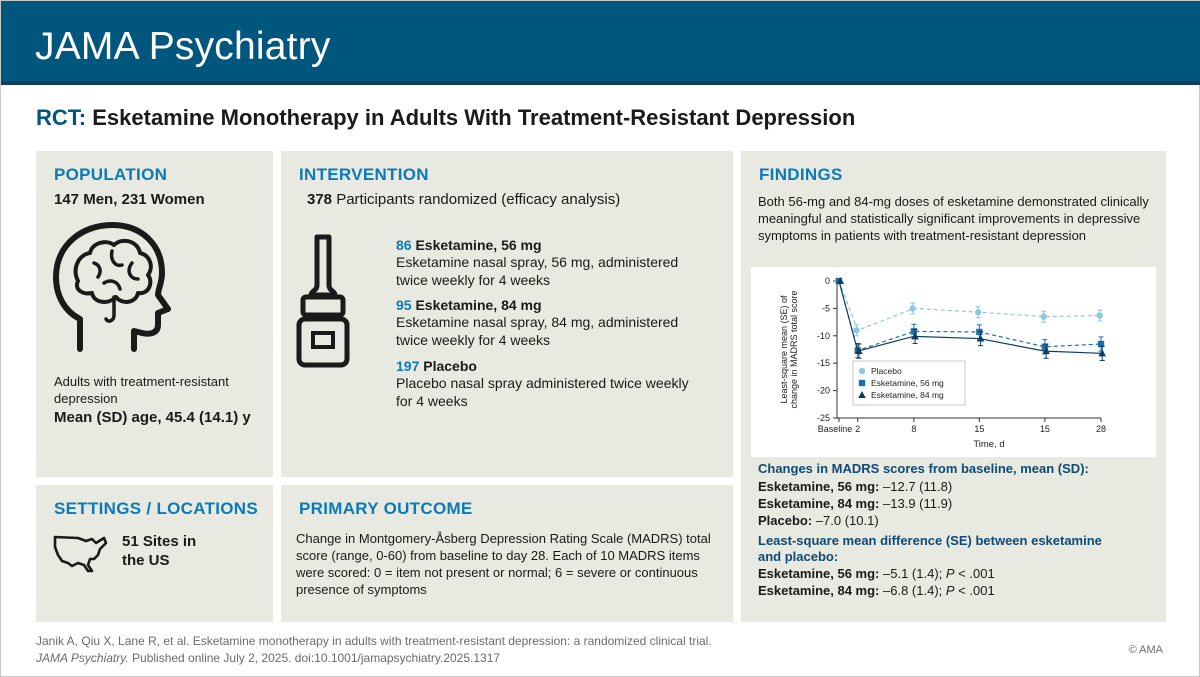 This screenshot has width=1200, height=677. What do you see at coordinates (152, 417) in the screenshot?
I see `population-age: Mean (SD) age, 45.4 (14.1) y` at bounding box center [152, 417].